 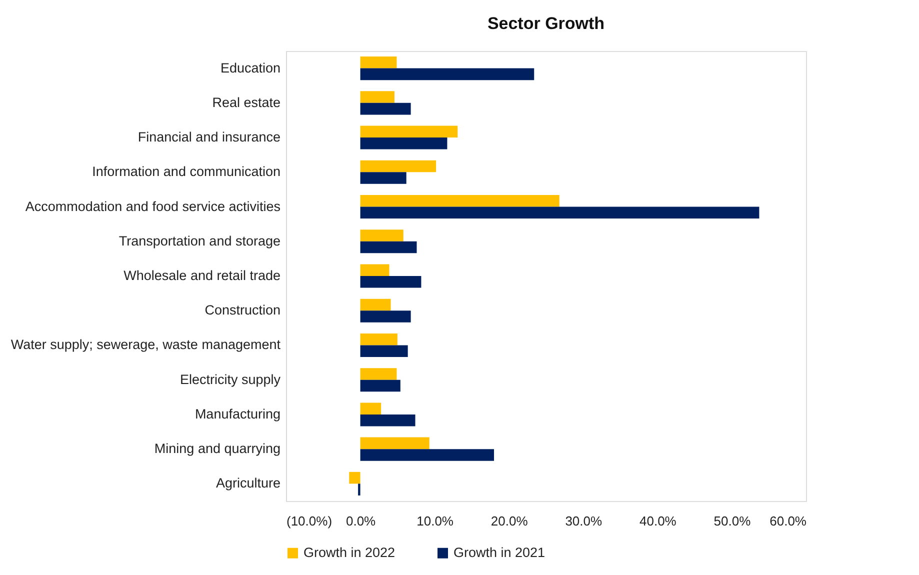 What do you see at coordinates (145, 344) in the screenshot?
I see `y-tick-label: Water supply; sewerage, waste management` at bounding box center [145, 344].